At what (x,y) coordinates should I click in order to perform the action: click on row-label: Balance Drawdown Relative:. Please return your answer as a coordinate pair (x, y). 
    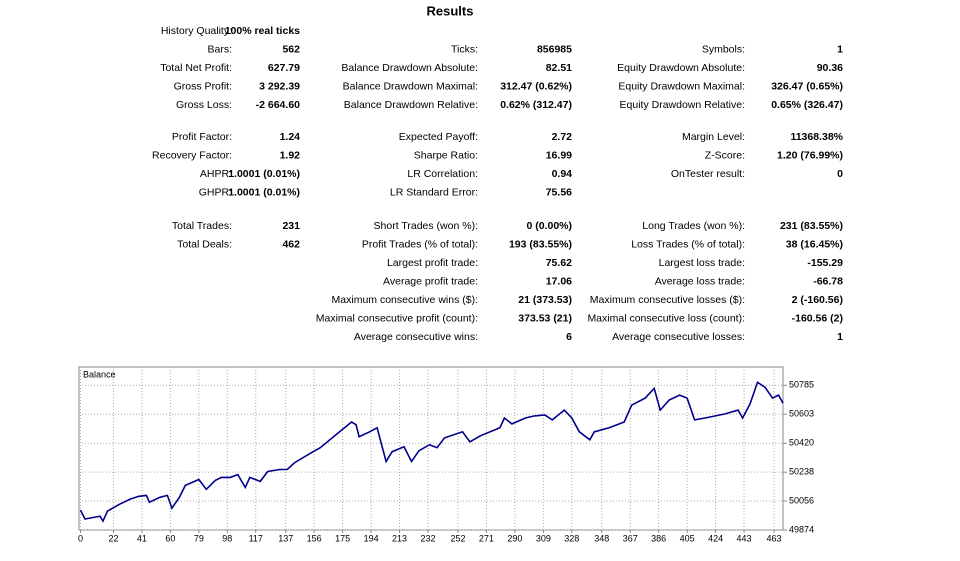
    Looking at the image, I should click on (411, 105).